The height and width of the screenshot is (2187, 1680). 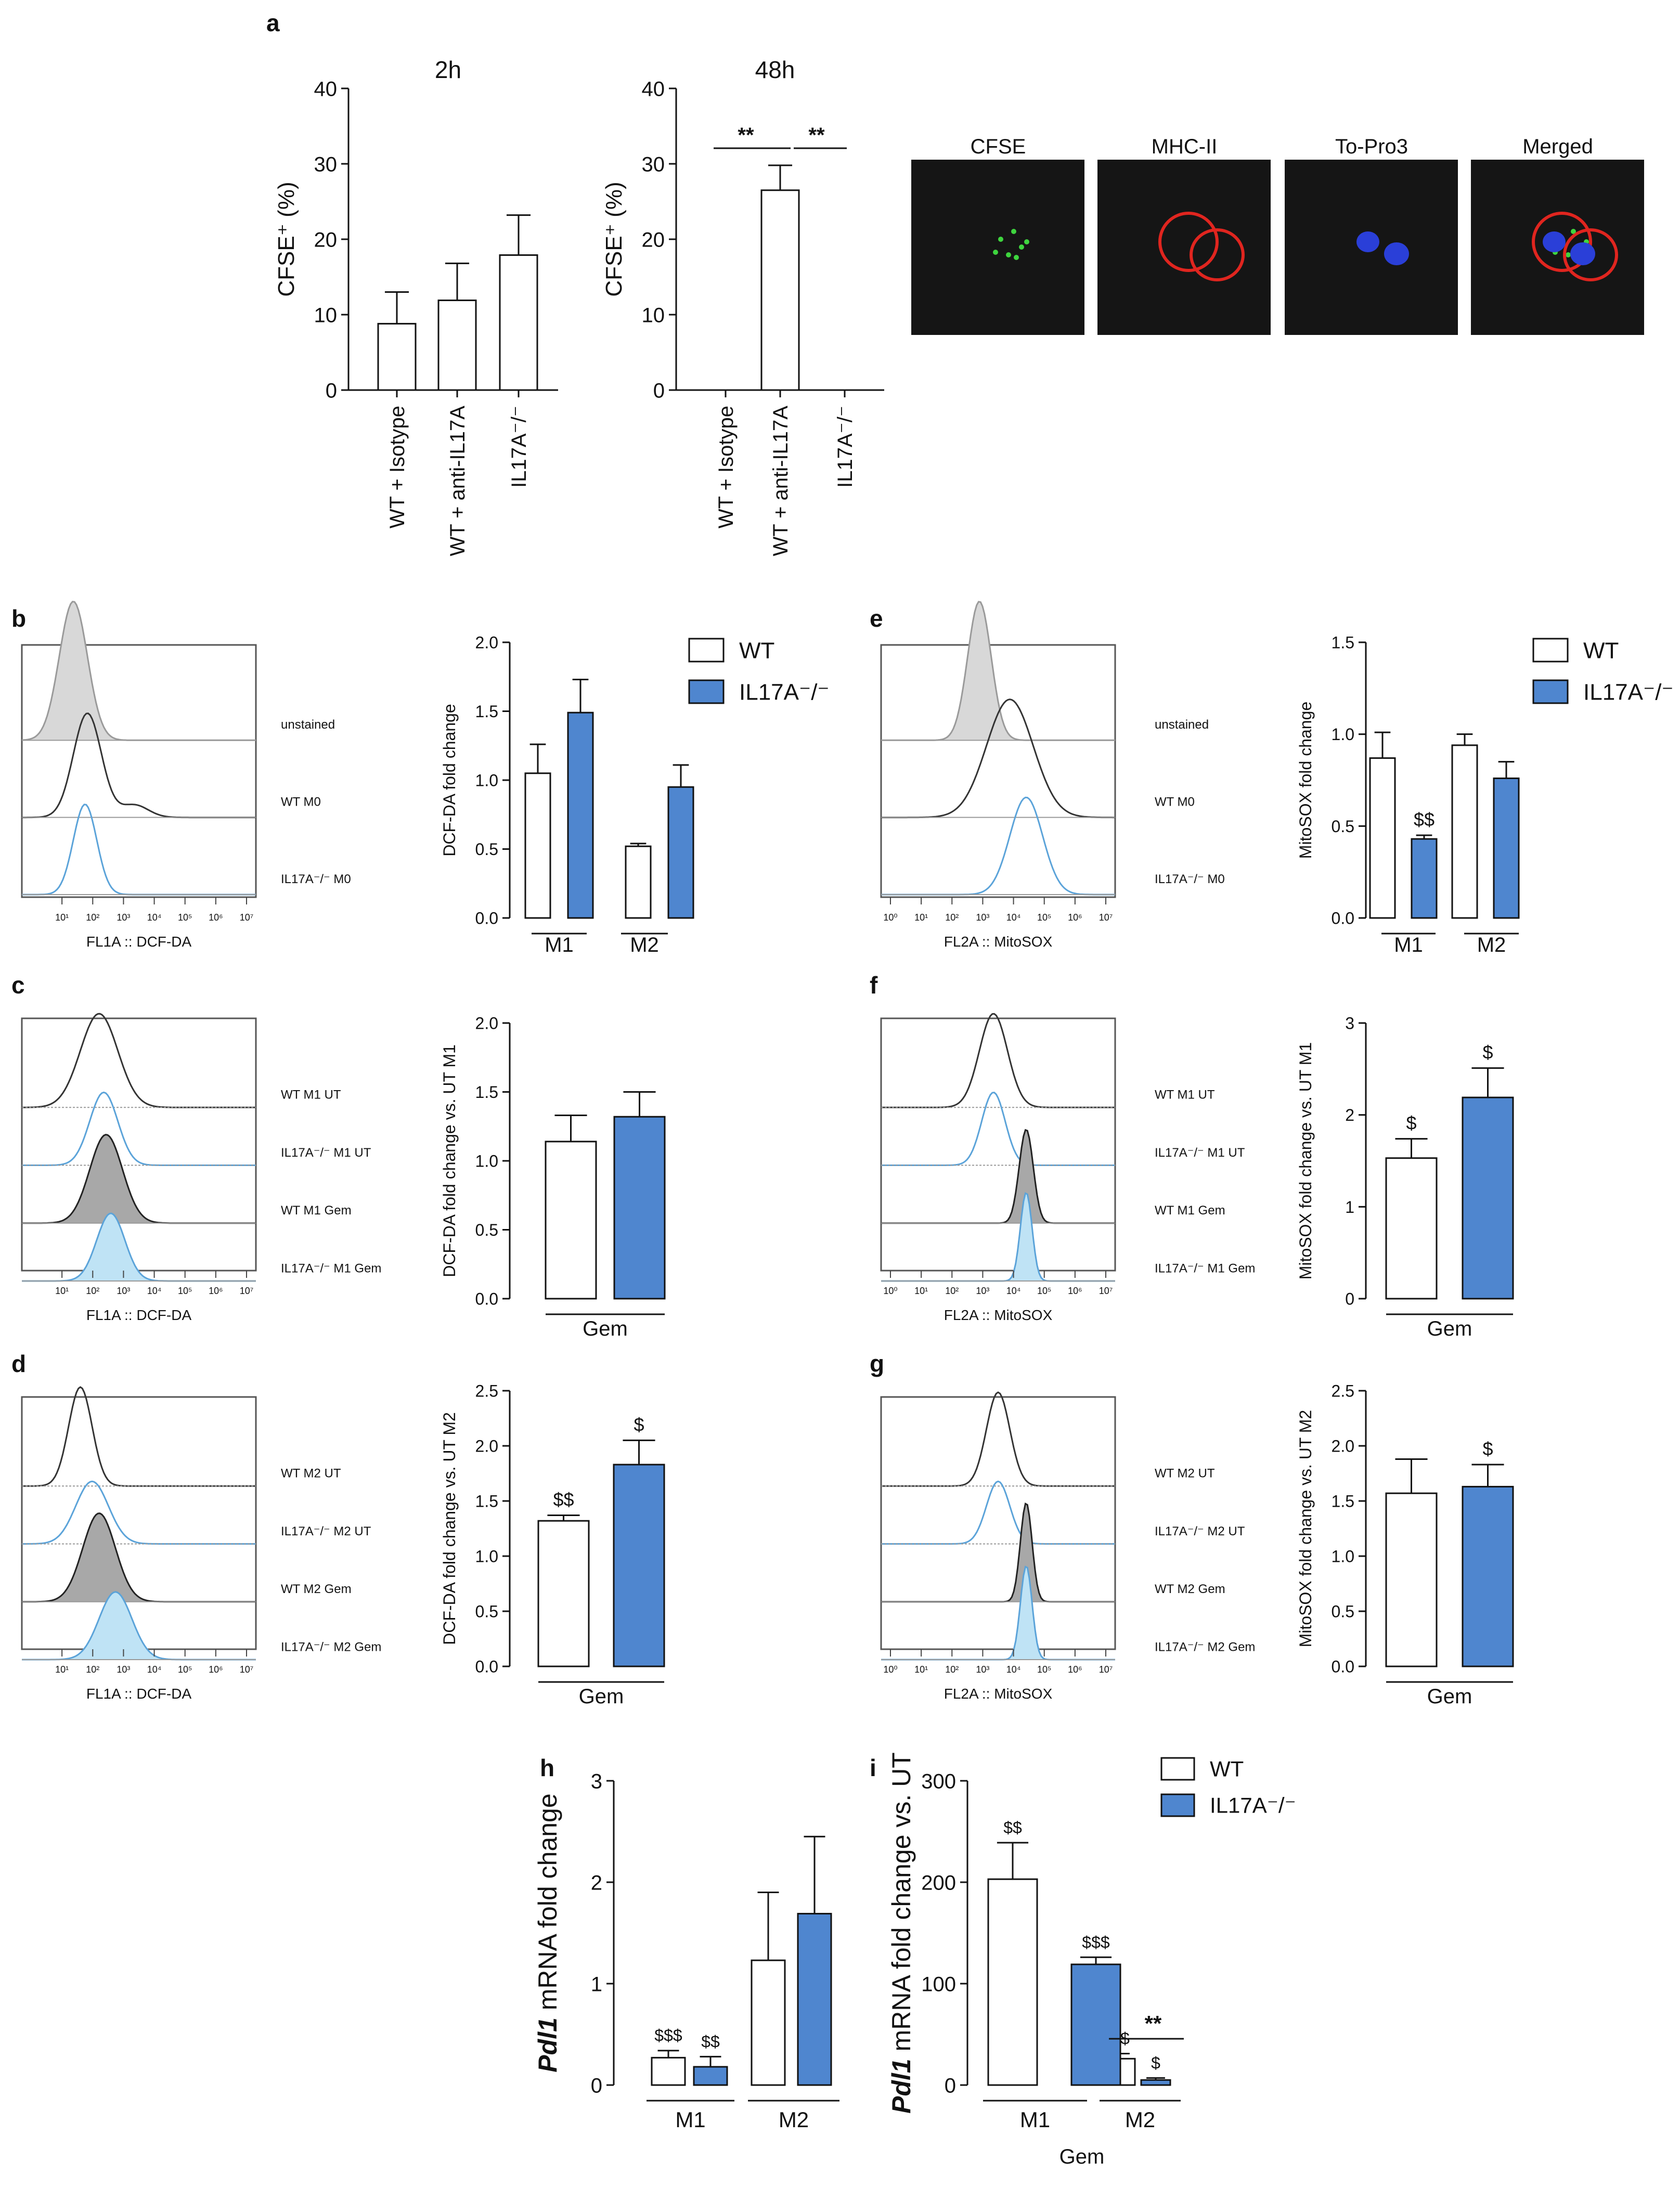 What do you see at coordinates (757, 650) in the screenshot?
I see `legend-label-wt: WT` at bounding box center [757, 650].